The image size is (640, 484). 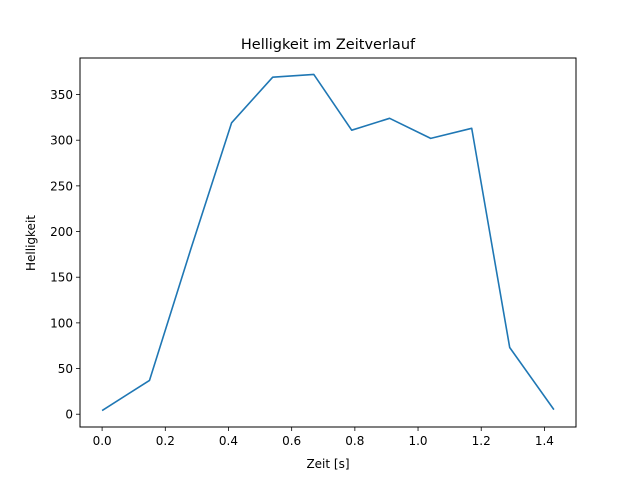 What do you see at coordinates (69, 415) in the screenshot?
I see `y-tick-label: 0` at bounding box center [69, 415].